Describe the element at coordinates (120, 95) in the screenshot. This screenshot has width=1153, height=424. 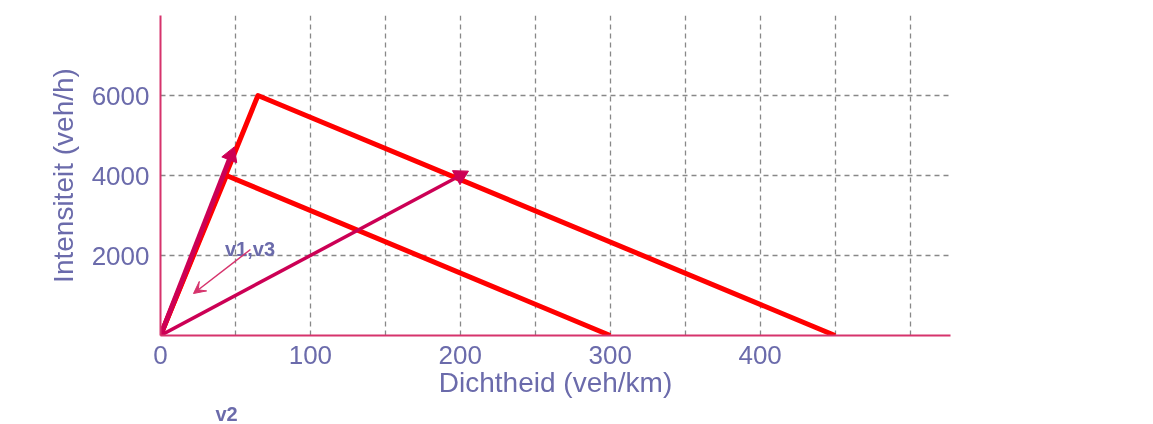
I see `y-tick-label: 6000` at that location.